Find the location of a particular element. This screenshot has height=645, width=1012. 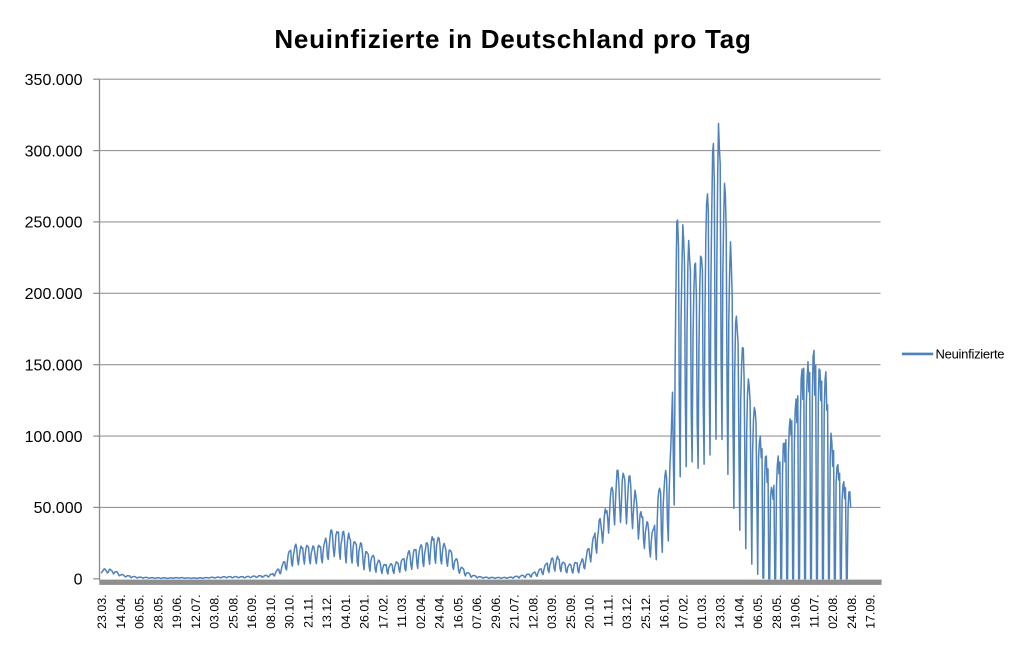

svg-text: 24.04. is located at coordinates (440, 611).